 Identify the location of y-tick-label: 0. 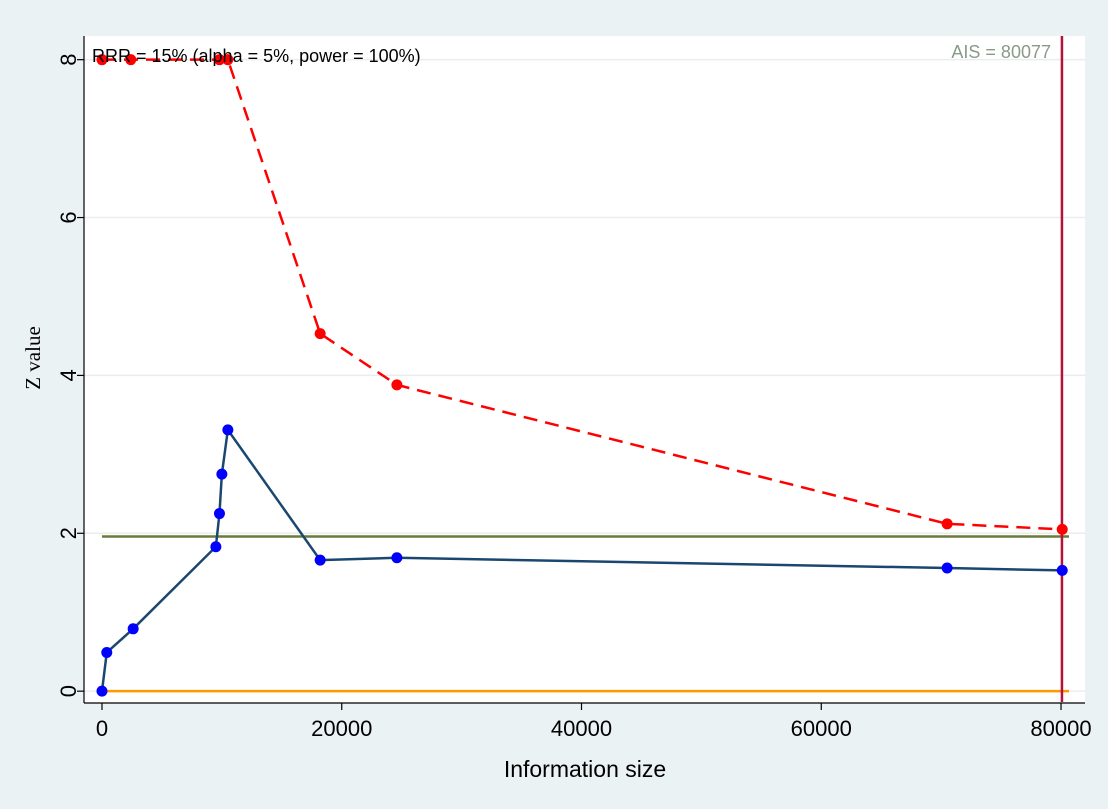
(68, 691).